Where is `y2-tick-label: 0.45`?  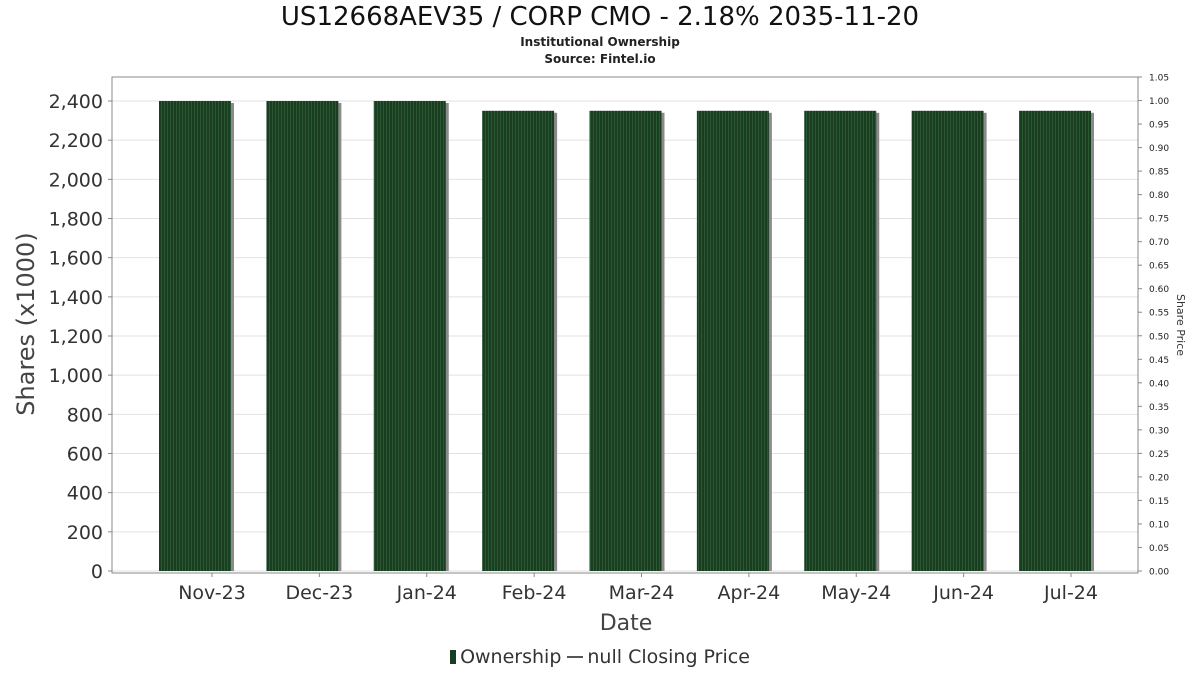
y2-tick-label: 0.45 is located at coordinates (1159, 361).